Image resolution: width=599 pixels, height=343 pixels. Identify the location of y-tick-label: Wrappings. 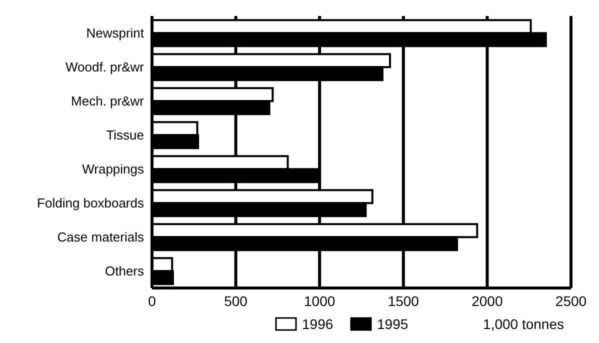
(113, 169).